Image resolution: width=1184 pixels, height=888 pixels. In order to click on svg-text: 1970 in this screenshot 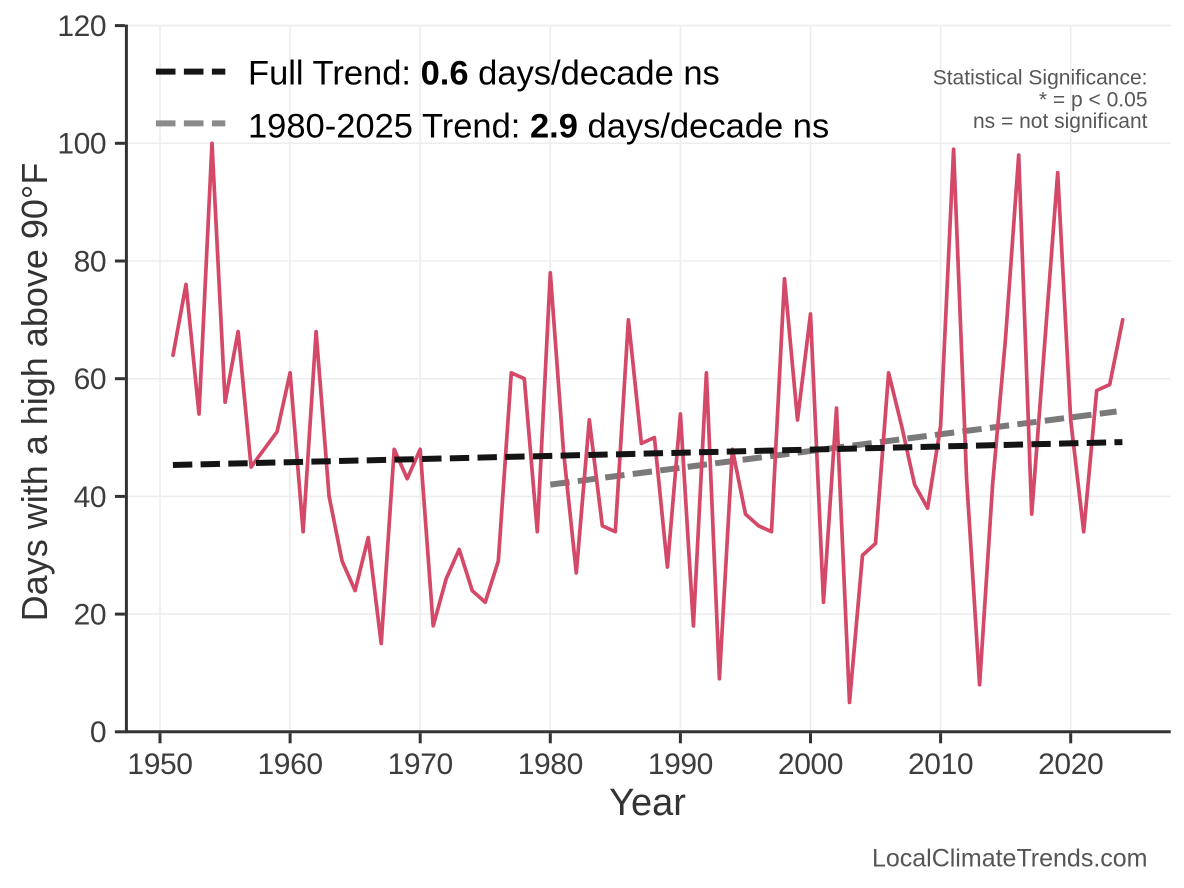, I will do `click(420, 764)`.